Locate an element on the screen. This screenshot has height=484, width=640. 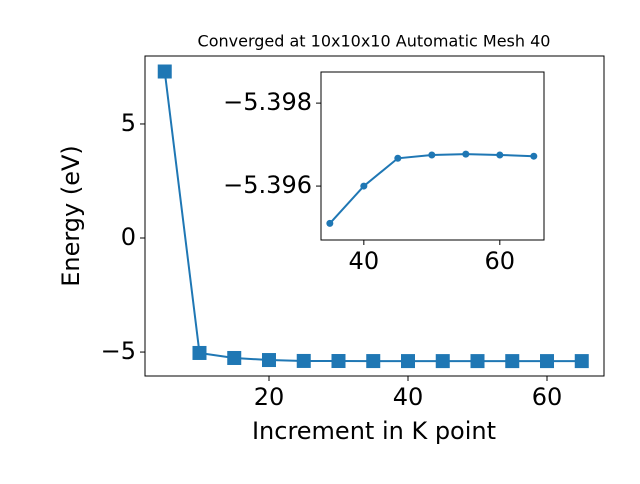
y-tick-label: 0 is located at coordinates (128, 237).